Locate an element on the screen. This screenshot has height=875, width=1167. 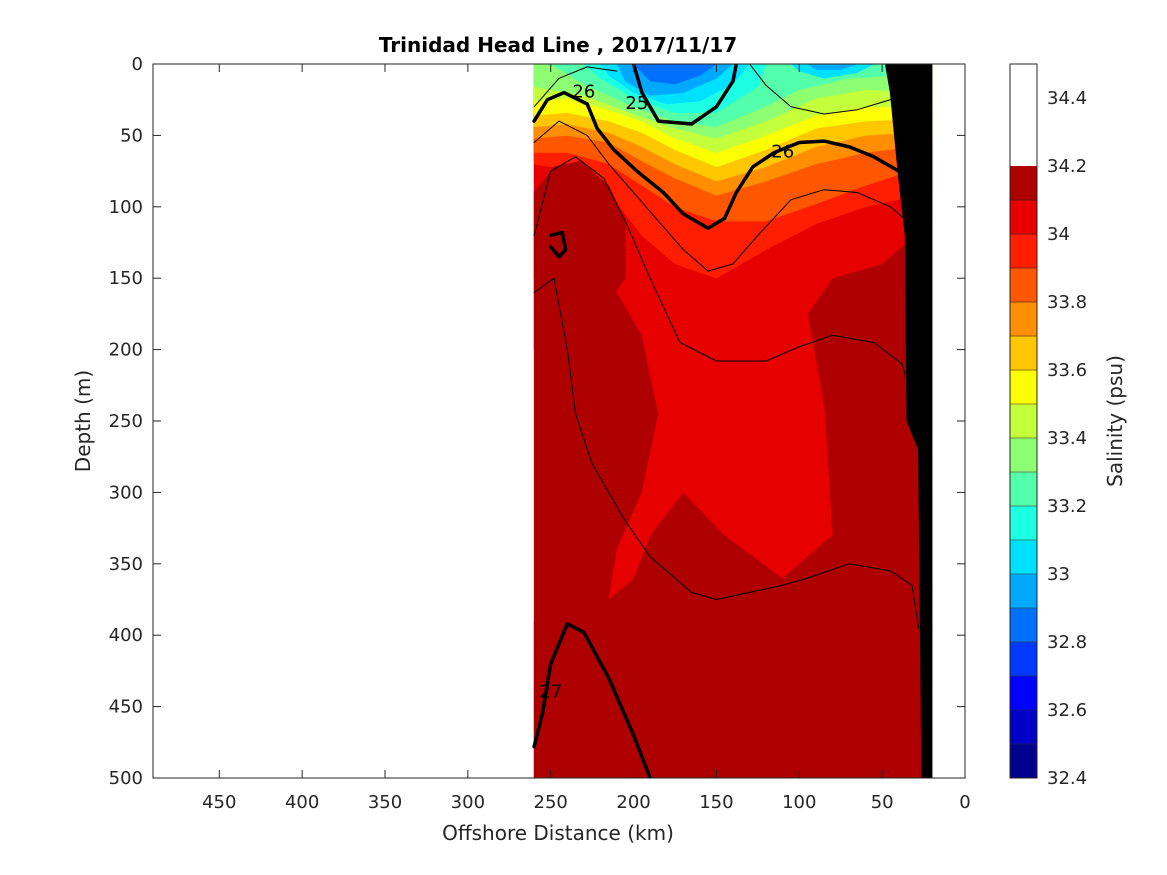
x-tick-label: 200 is located at coordinates (633, 802).